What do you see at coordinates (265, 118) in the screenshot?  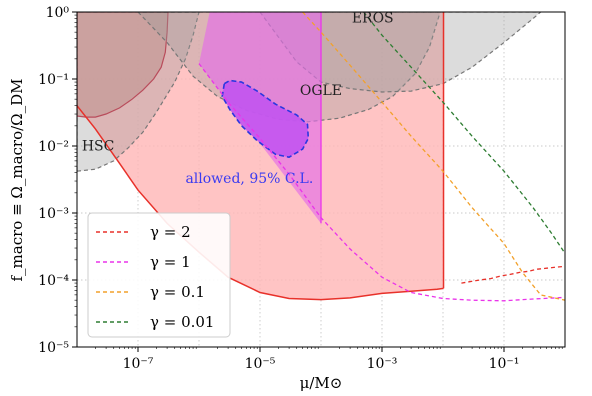 I see `allowed-95cl-region` at bounding box center [265, 118].